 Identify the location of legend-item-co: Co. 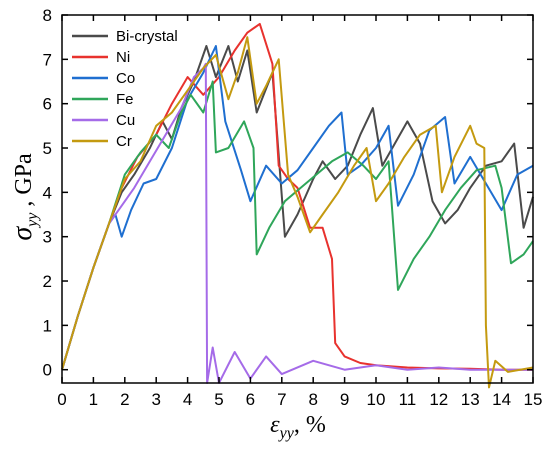
(103, 78).